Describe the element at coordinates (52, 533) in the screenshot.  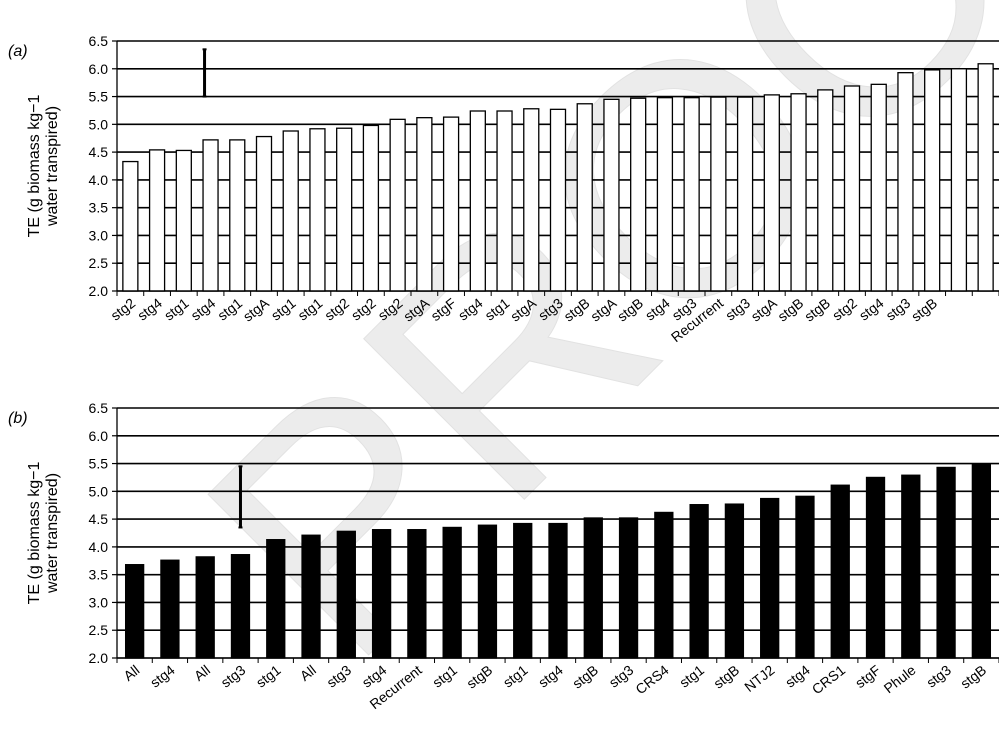
I see `y-axis-label-line2: water transpired)` at that location.